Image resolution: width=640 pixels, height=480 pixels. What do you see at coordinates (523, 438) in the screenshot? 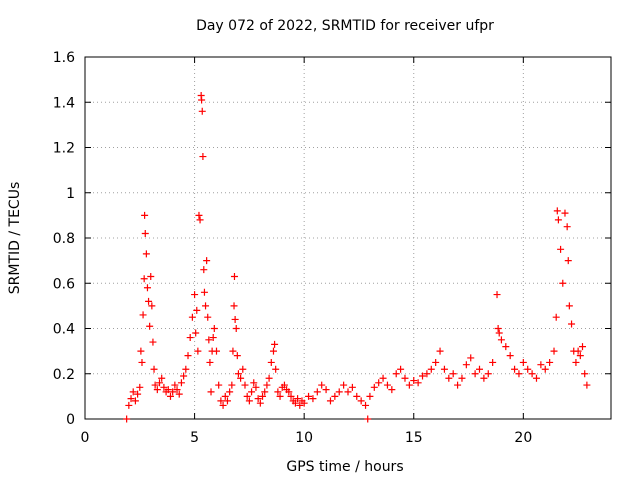
I see `x-tick-label: 20` at bounding box center [523, 438].